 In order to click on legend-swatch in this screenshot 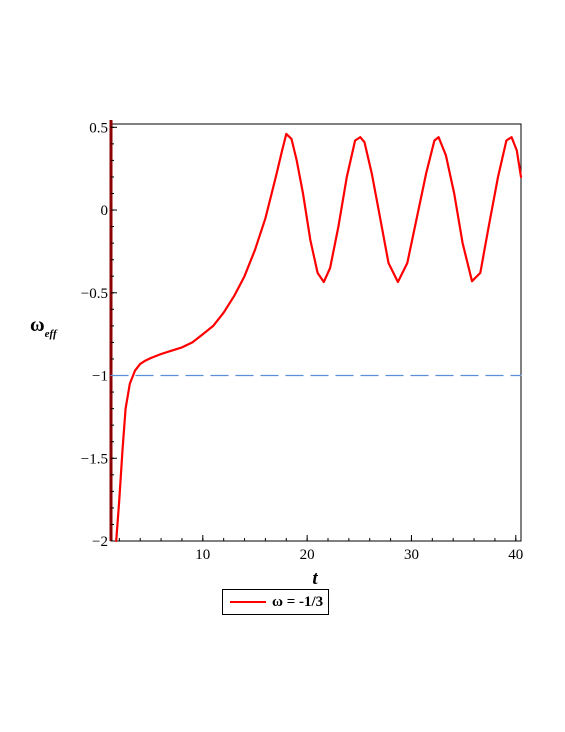, I will do `click(248, 602)`.